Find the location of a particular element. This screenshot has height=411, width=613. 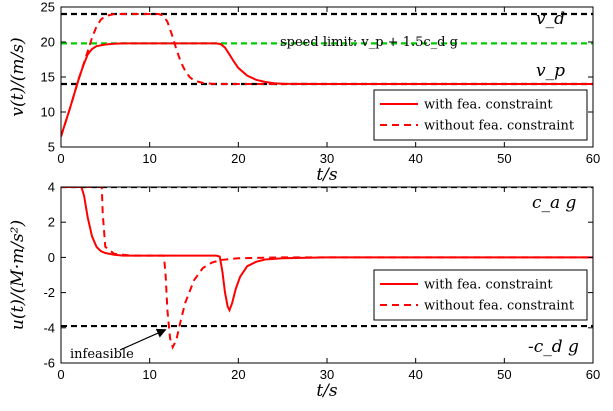

y-tick-label: -6 is located at coordinates (49, 363).